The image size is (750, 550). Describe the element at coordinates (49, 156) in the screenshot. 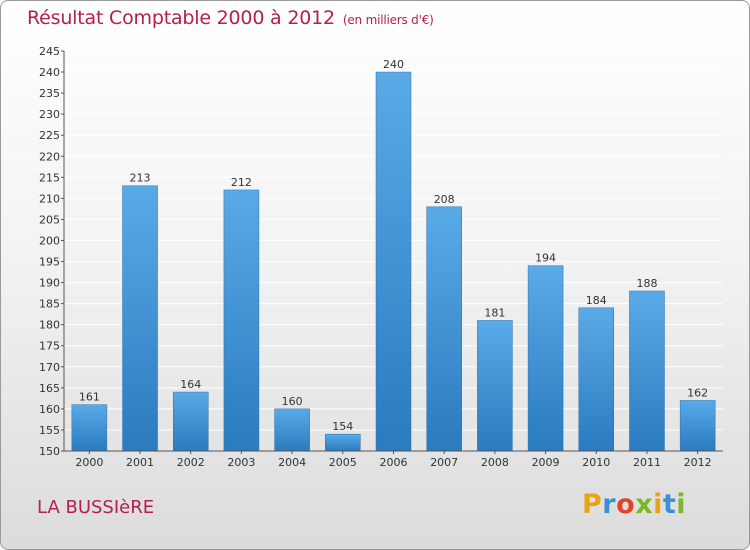

I see `y-tick-label: 220` at that location.